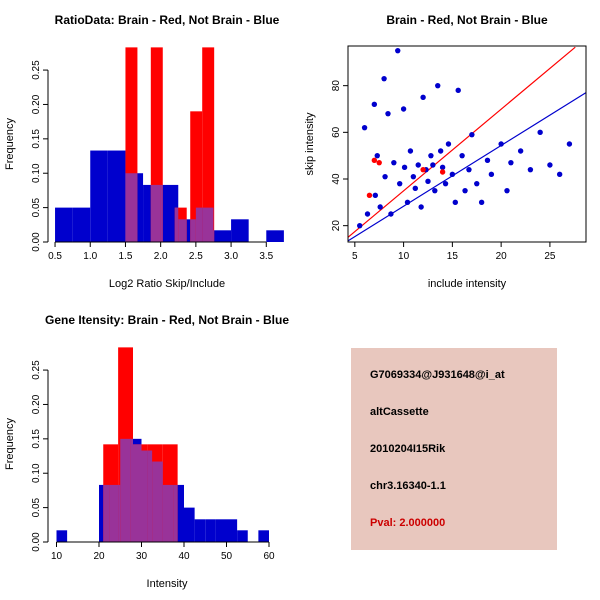 This screenshot has height=600, width=600. Describe the element at coordinates (90, 256) in the screenshot. I see `x-tick-label: 1.0` at that location.